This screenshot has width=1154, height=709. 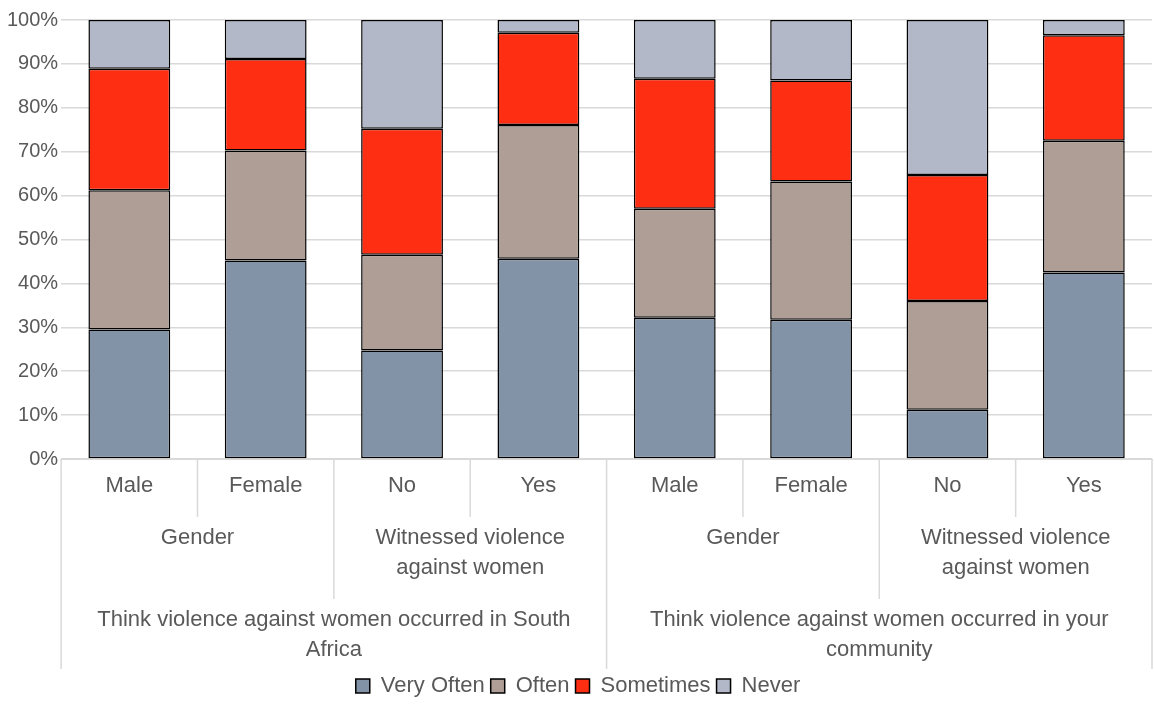 What do you see at coordinates (38, 281) in the screenshot?
I see `y-tick-label: 40%` at bounding box center [38, 281].